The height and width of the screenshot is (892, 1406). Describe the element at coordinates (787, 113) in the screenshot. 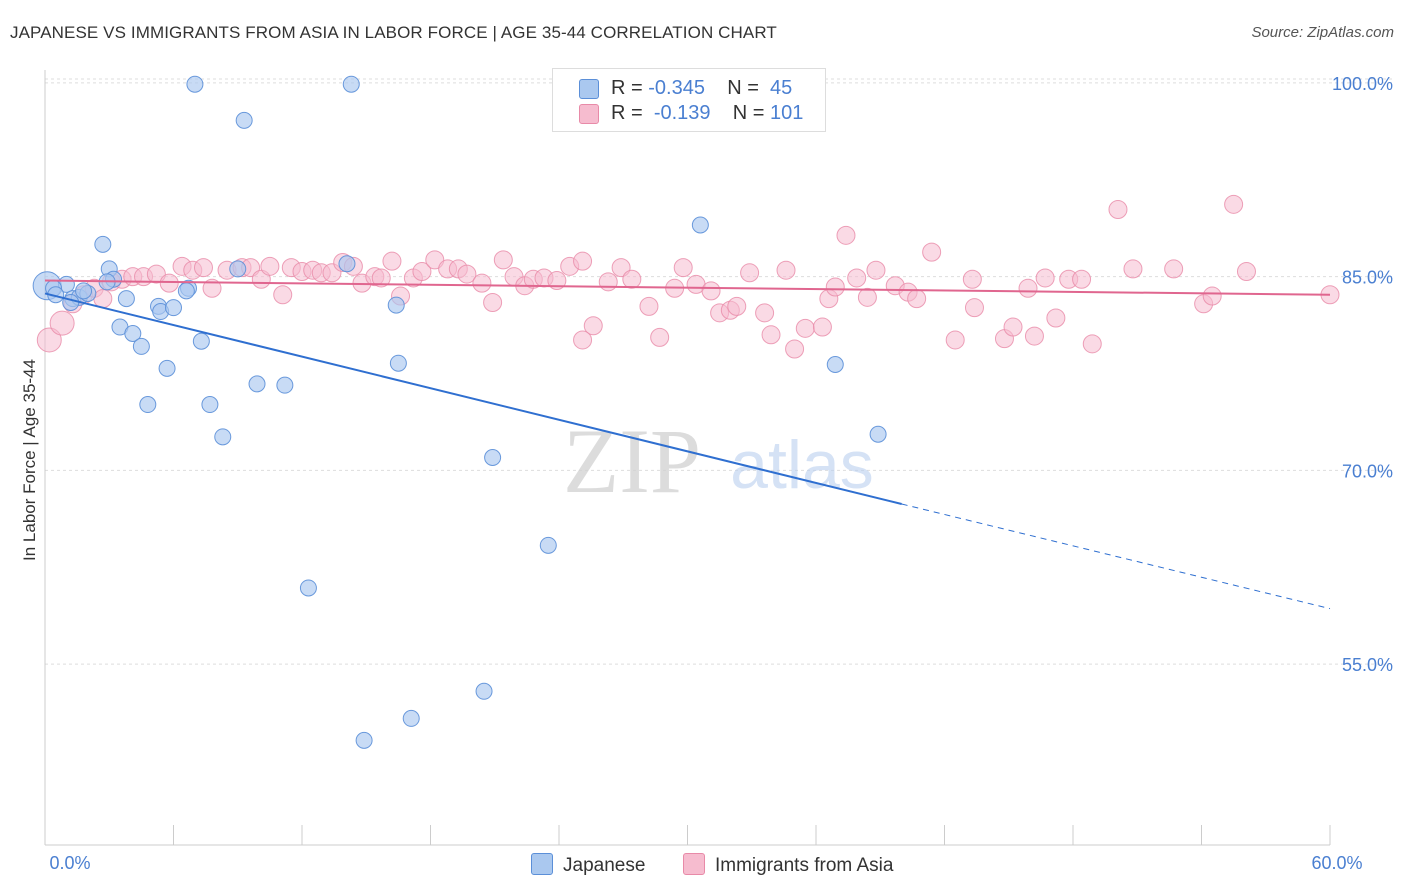

I see `legend-n-value-asia: 101` at that location.